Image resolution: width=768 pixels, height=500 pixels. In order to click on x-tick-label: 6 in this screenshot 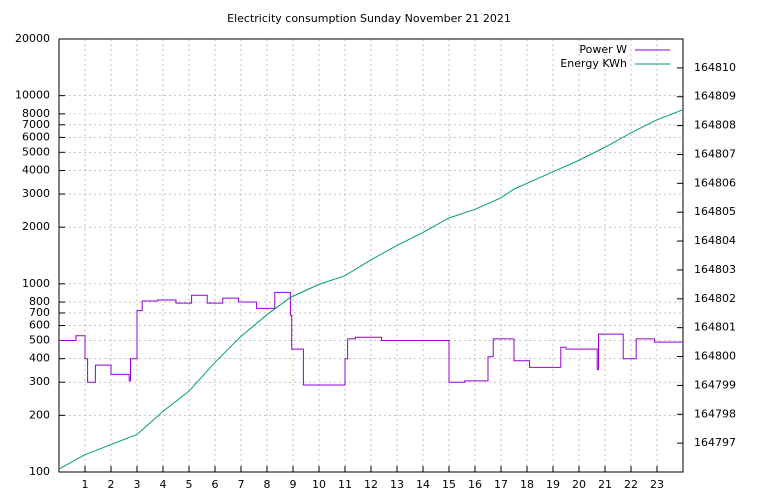, I will do `click(215, 484)`.